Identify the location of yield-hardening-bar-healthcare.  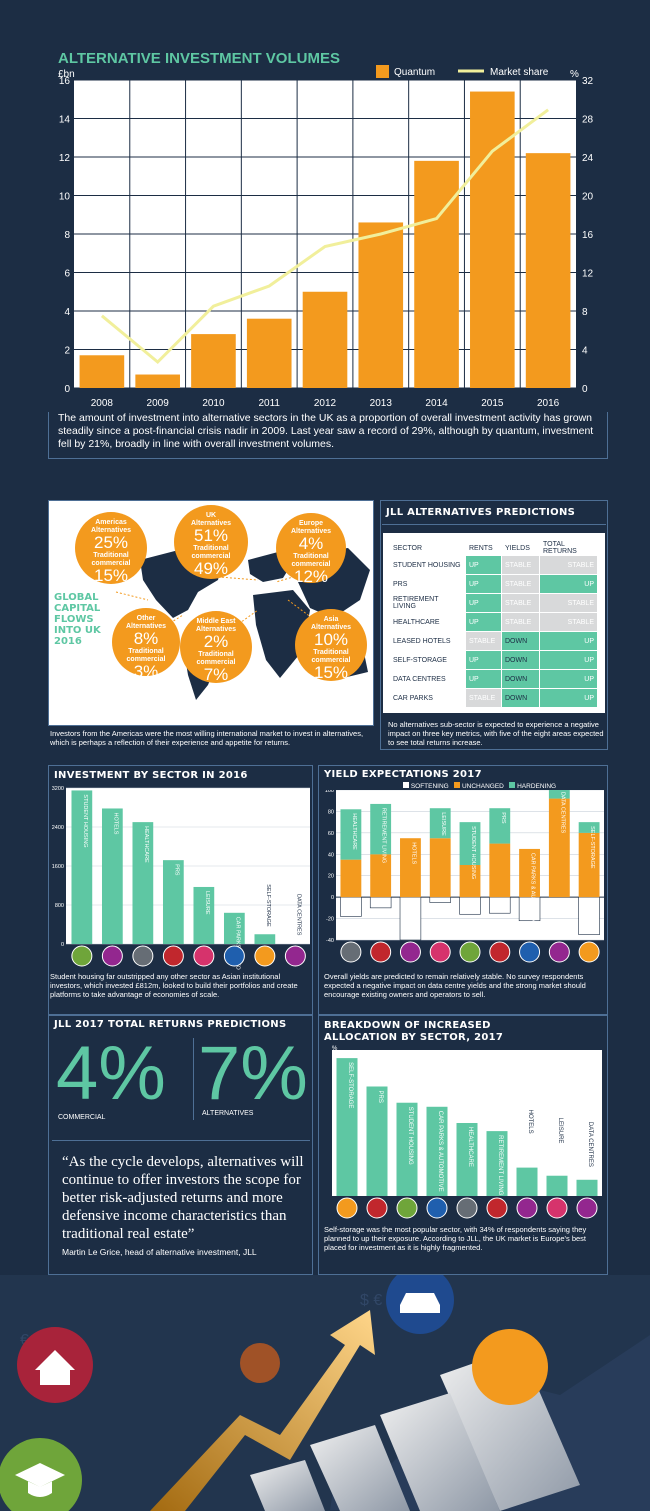
(351, 834).